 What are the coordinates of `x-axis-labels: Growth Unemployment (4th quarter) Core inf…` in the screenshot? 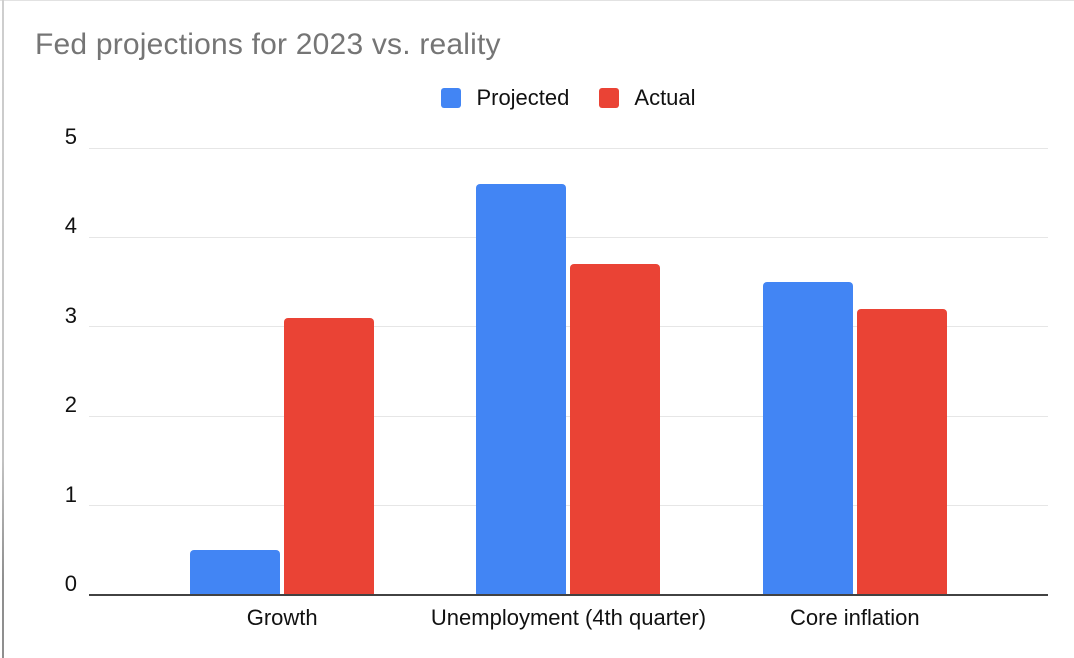 It's located at (568, 618).